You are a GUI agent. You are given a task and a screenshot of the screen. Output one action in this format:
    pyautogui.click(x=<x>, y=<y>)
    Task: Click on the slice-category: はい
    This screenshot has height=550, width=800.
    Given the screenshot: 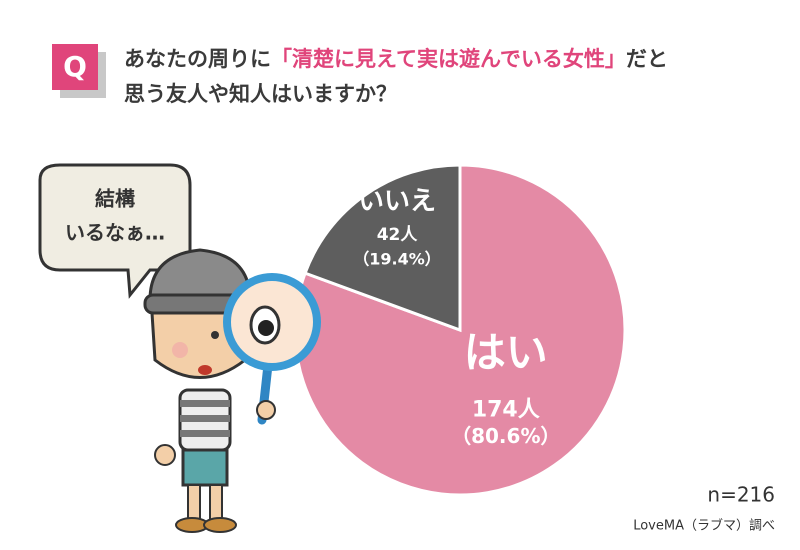 What is the action you would take?
    pyautogui.click(x=506, y=352)
    